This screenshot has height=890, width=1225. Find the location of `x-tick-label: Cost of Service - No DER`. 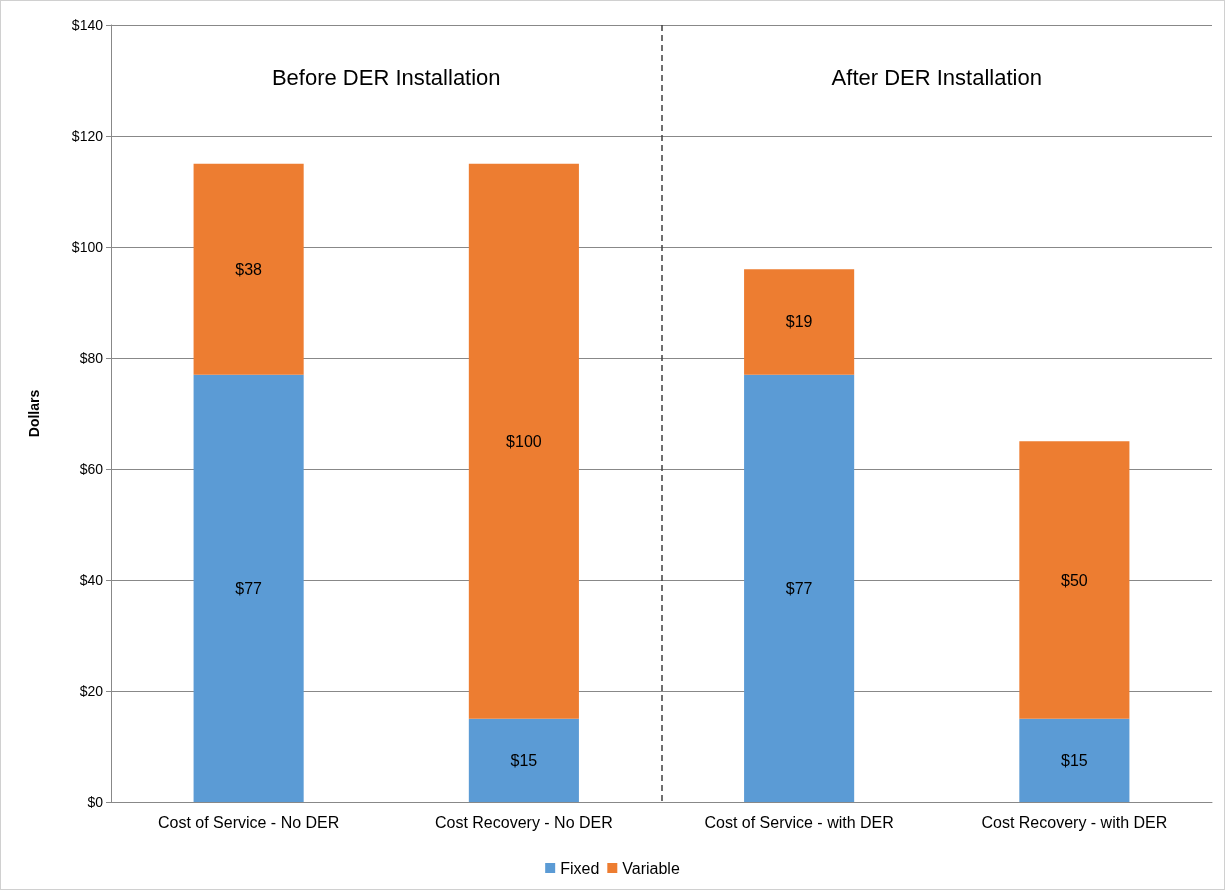

x-tick-label: Cost of Service - No DER is located at coordinates (248, 822).